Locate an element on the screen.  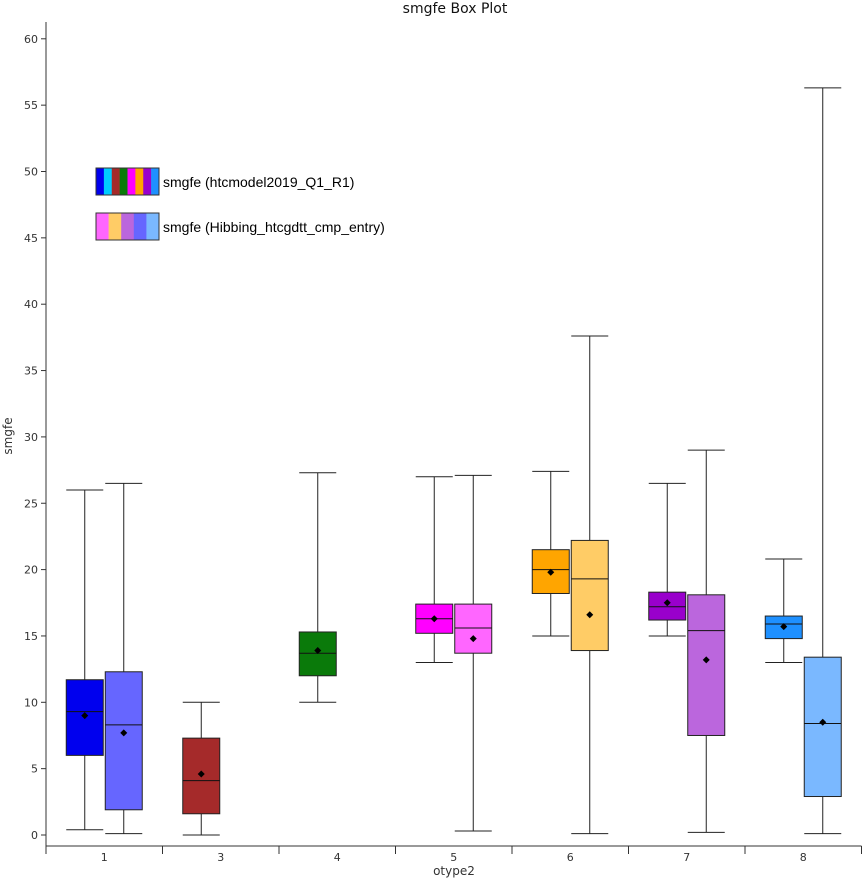
y-tick-label: 35 is located at coordinates (31, 371).